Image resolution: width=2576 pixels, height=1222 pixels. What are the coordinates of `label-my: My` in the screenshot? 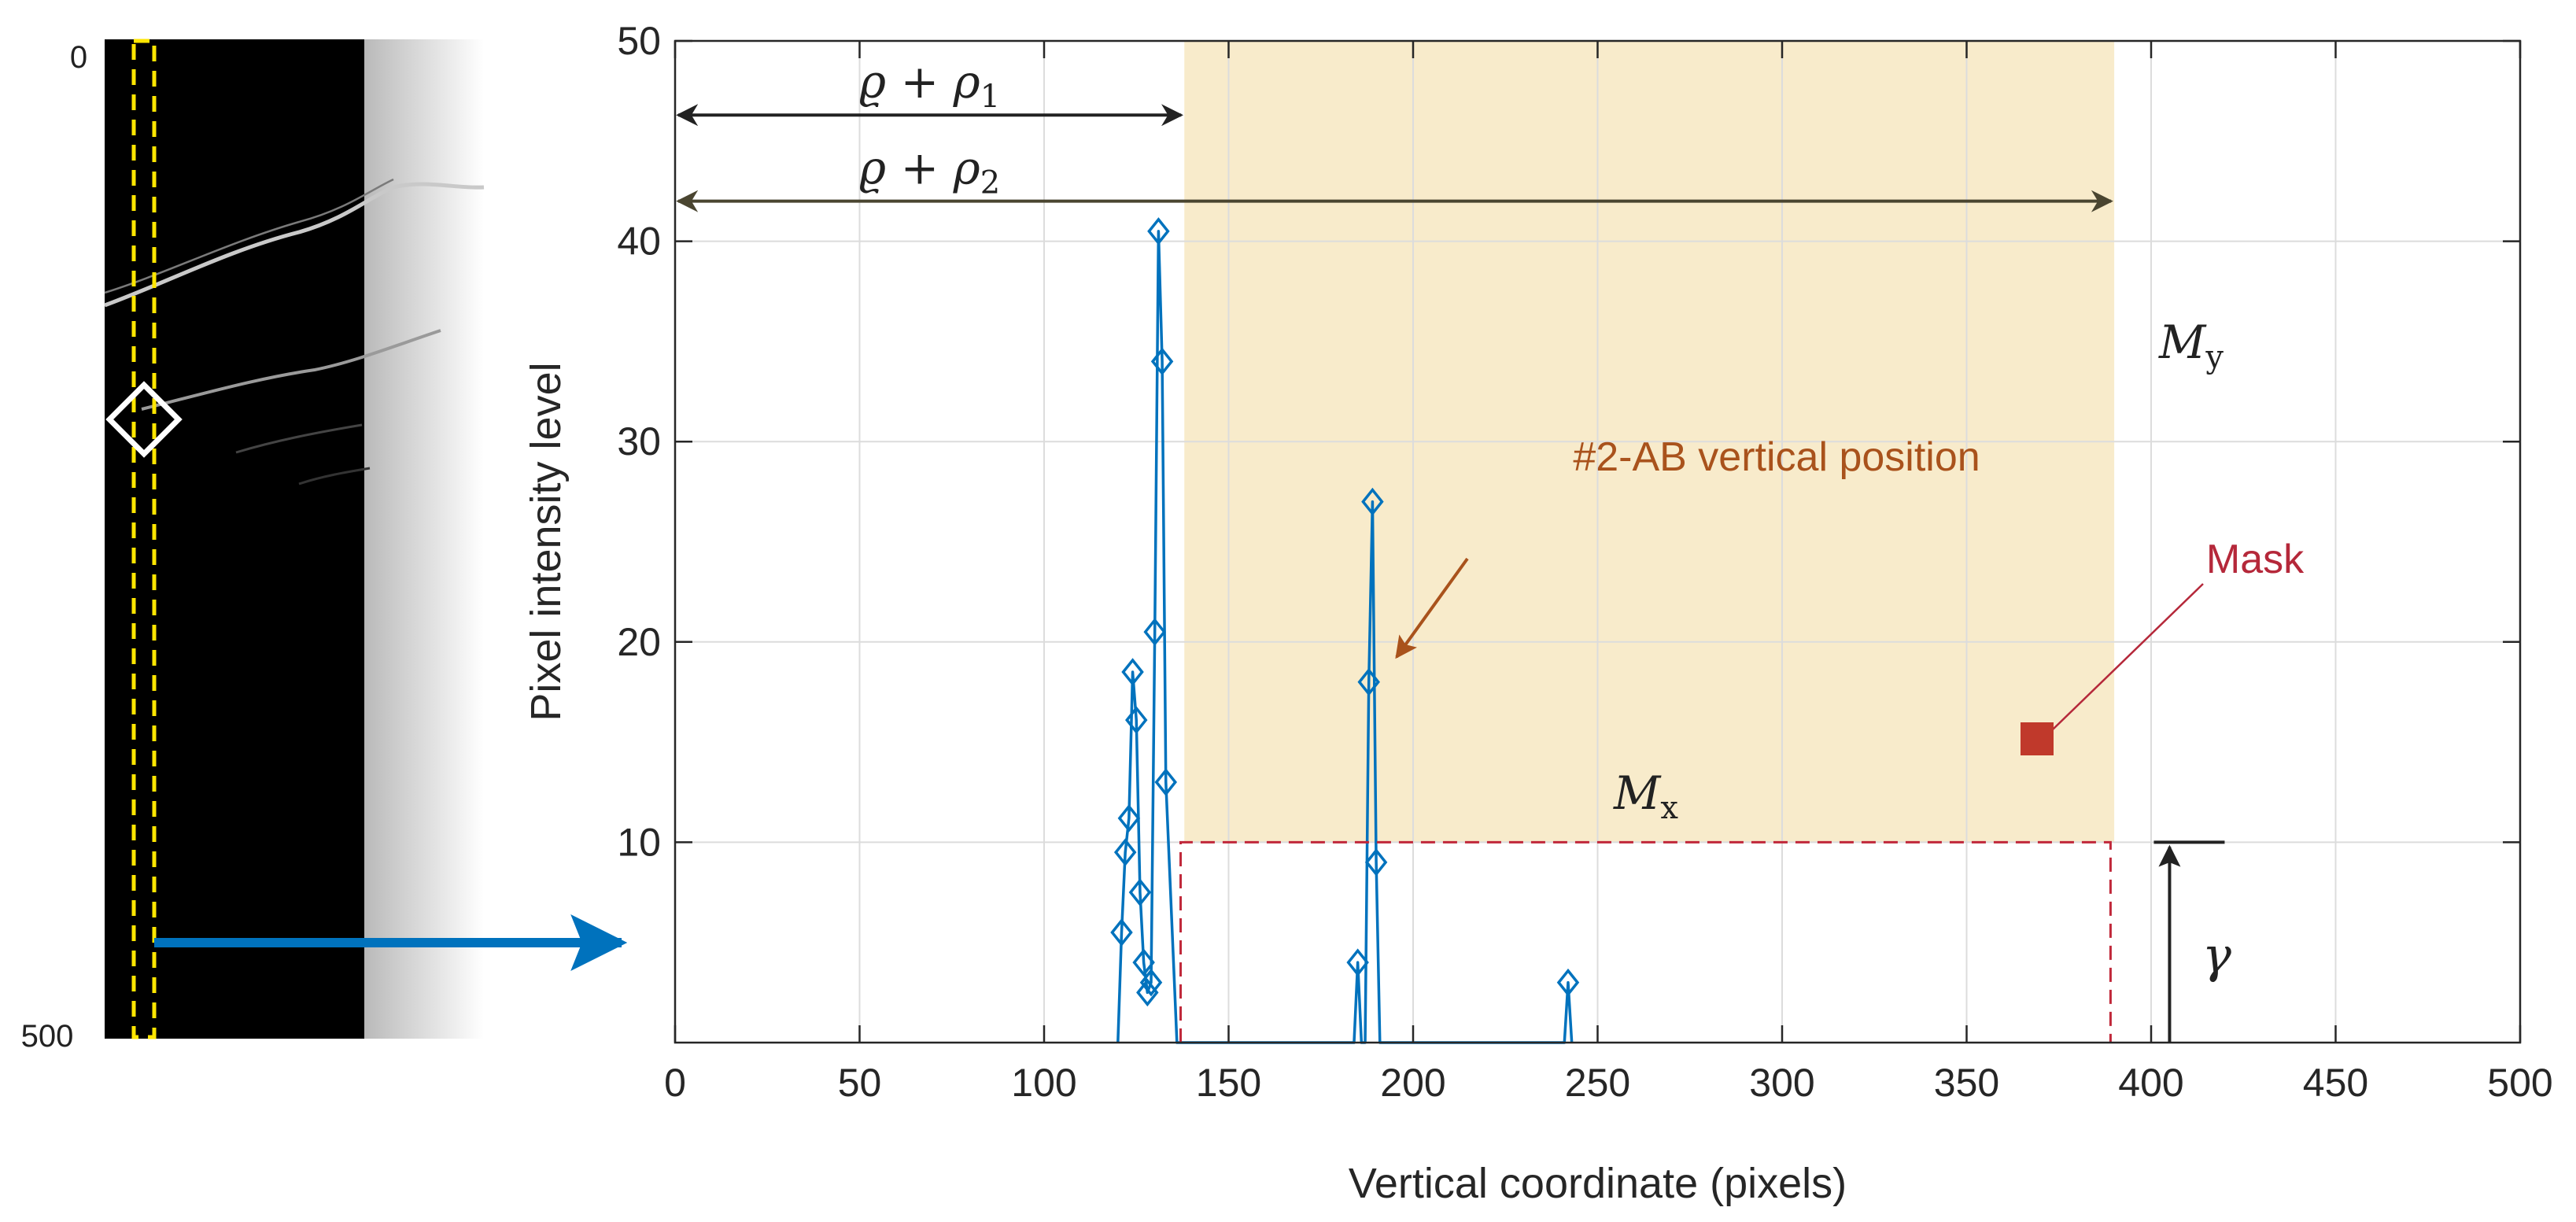 It's located at (2191, 345).